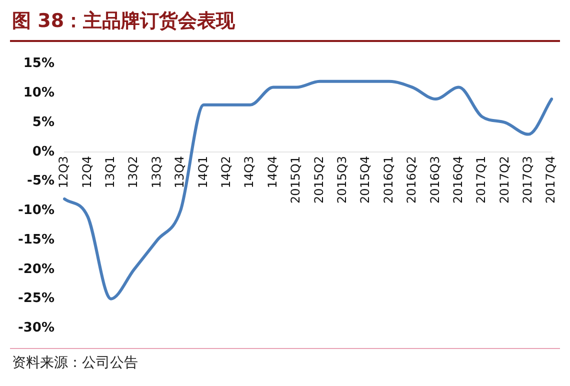 Image resolution: width=570 pixels, height=386 pixels. Describe the element at coordinates (133, 172) in the screenshot. I see `x-tick-label: 13Q2` at that location.